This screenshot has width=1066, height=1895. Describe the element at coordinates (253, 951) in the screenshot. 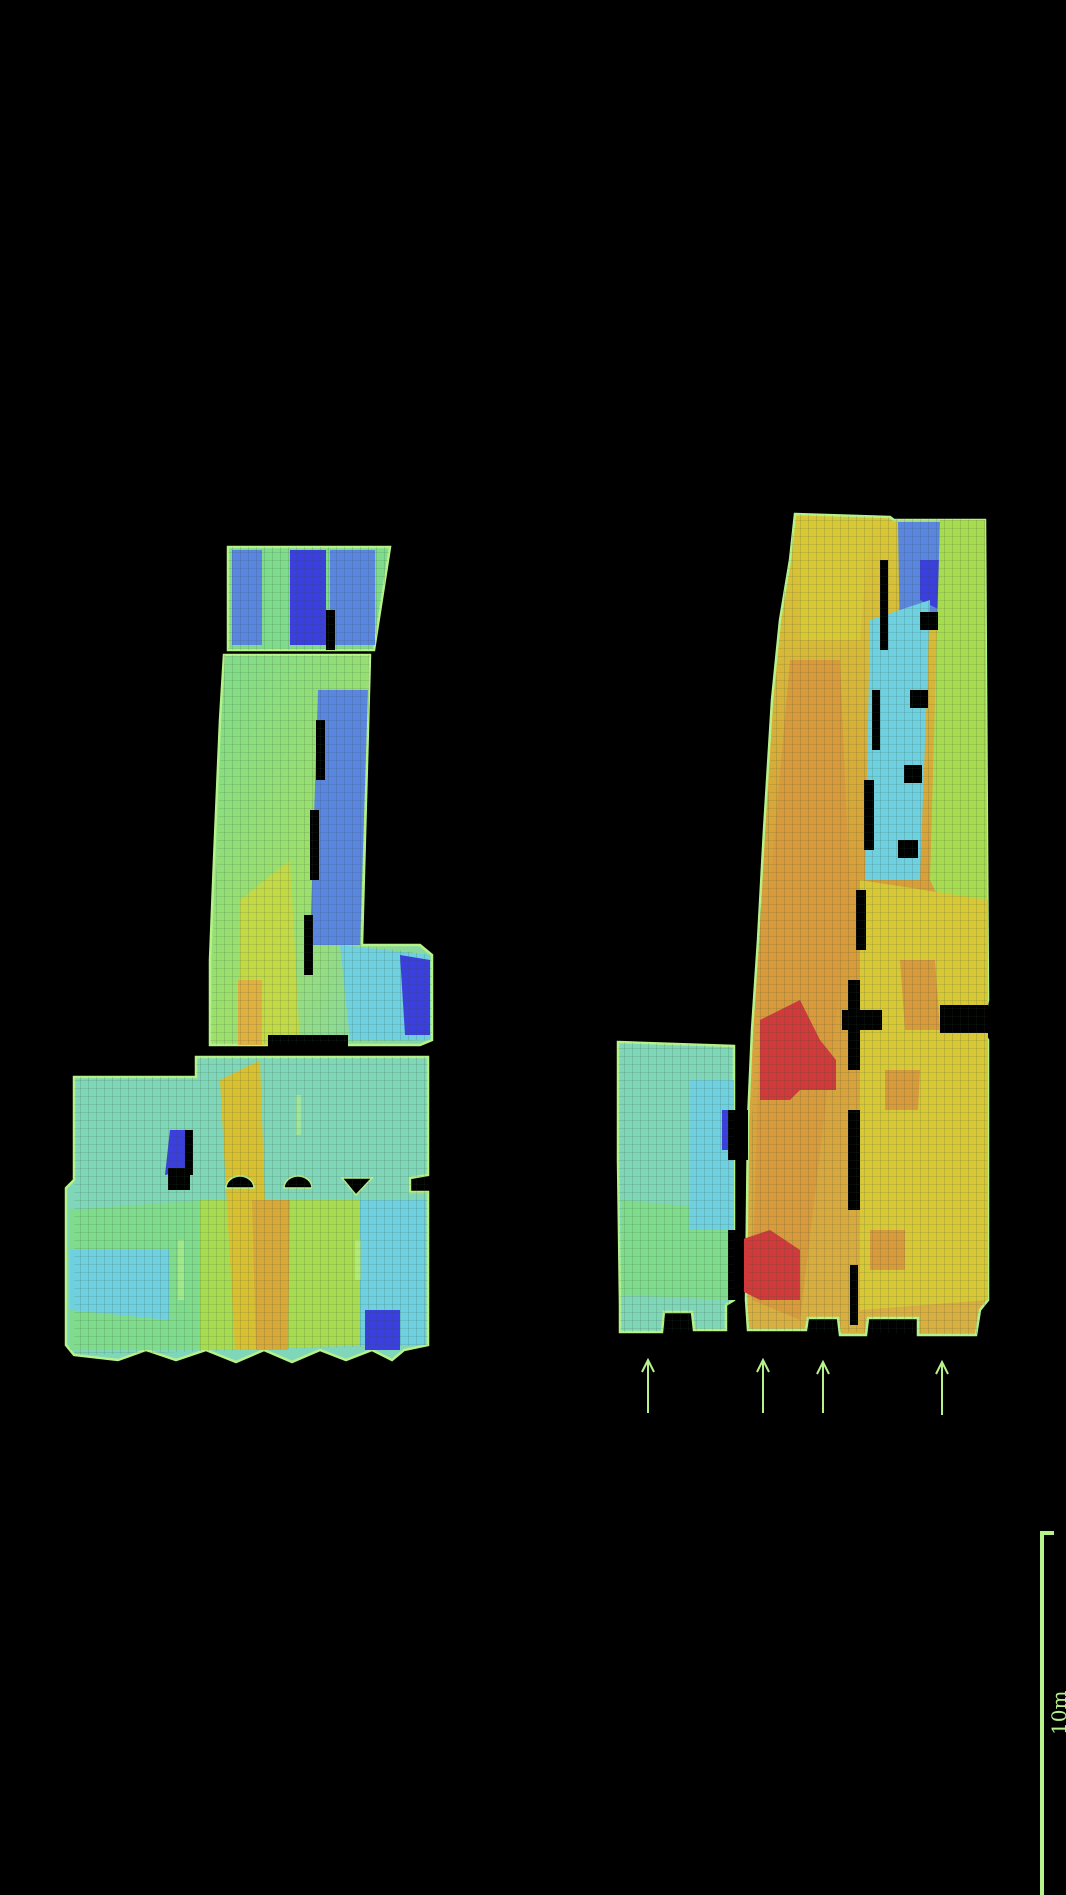

I see `grid-overlay` at that location.